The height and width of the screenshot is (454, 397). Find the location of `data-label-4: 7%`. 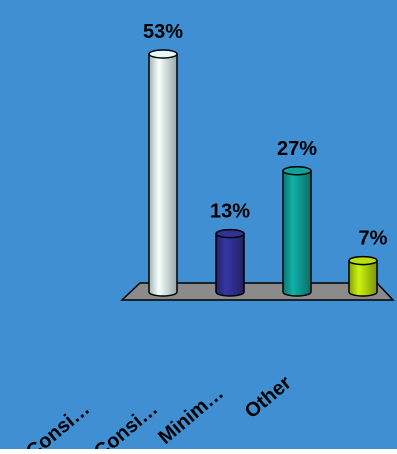

data-label-4: 7% is located at coordinates (373, 239).